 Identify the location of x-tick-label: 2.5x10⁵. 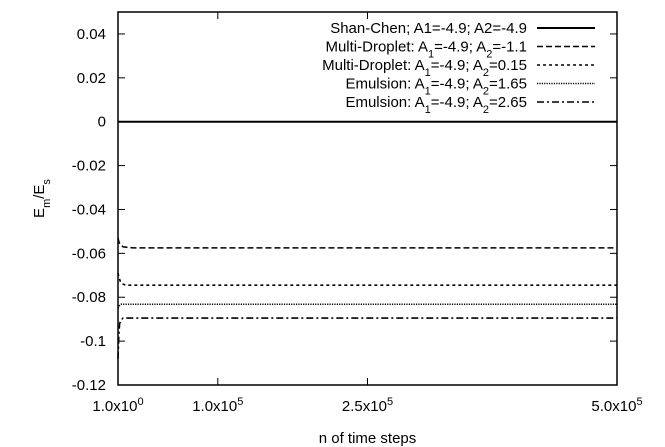
(367, 405).